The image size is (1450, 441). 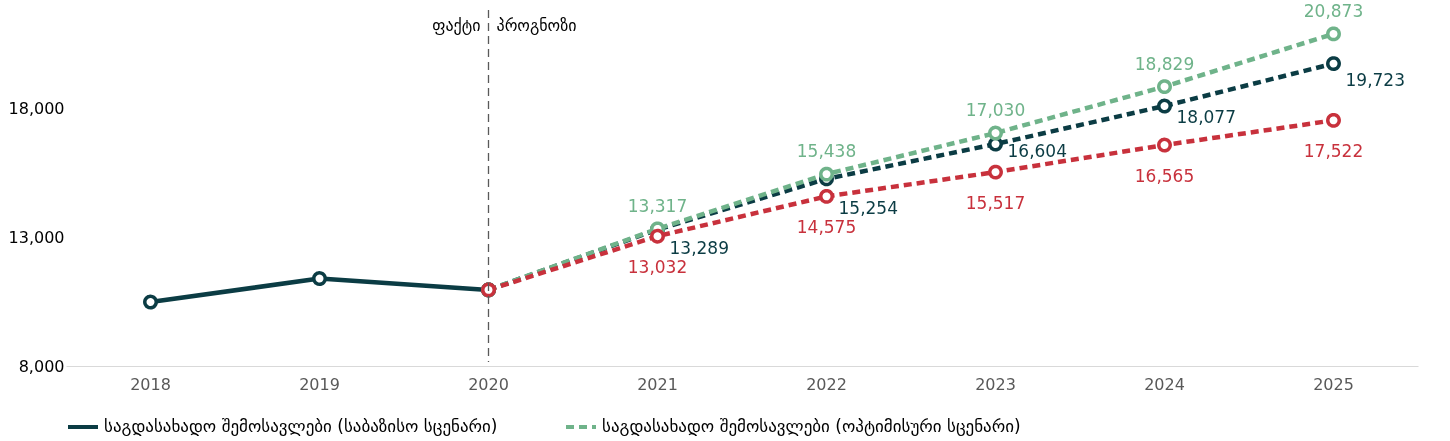 I want to click on y-tick-label: 8,000, so click(x=41, y=366).